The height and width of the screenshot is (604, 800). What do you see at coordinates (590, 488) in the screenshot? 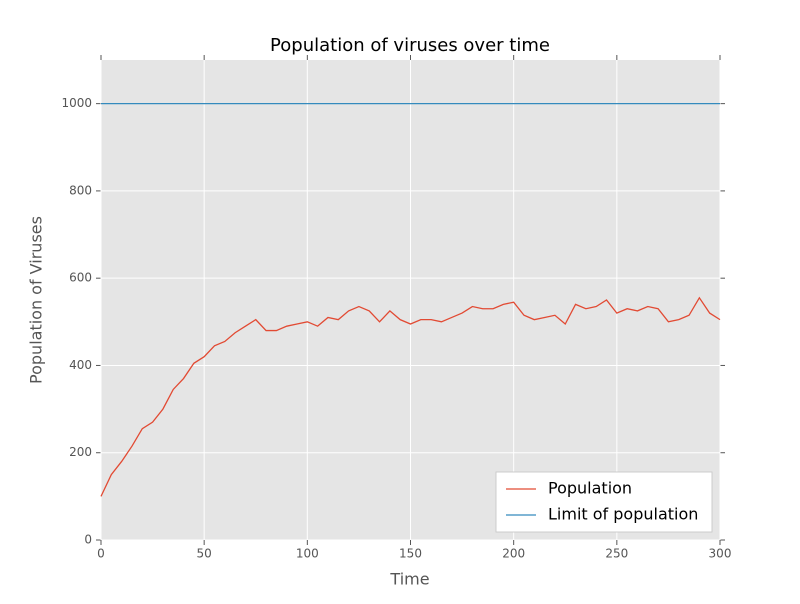
I see `legend-label: Population` at bounding box center [590, 488].